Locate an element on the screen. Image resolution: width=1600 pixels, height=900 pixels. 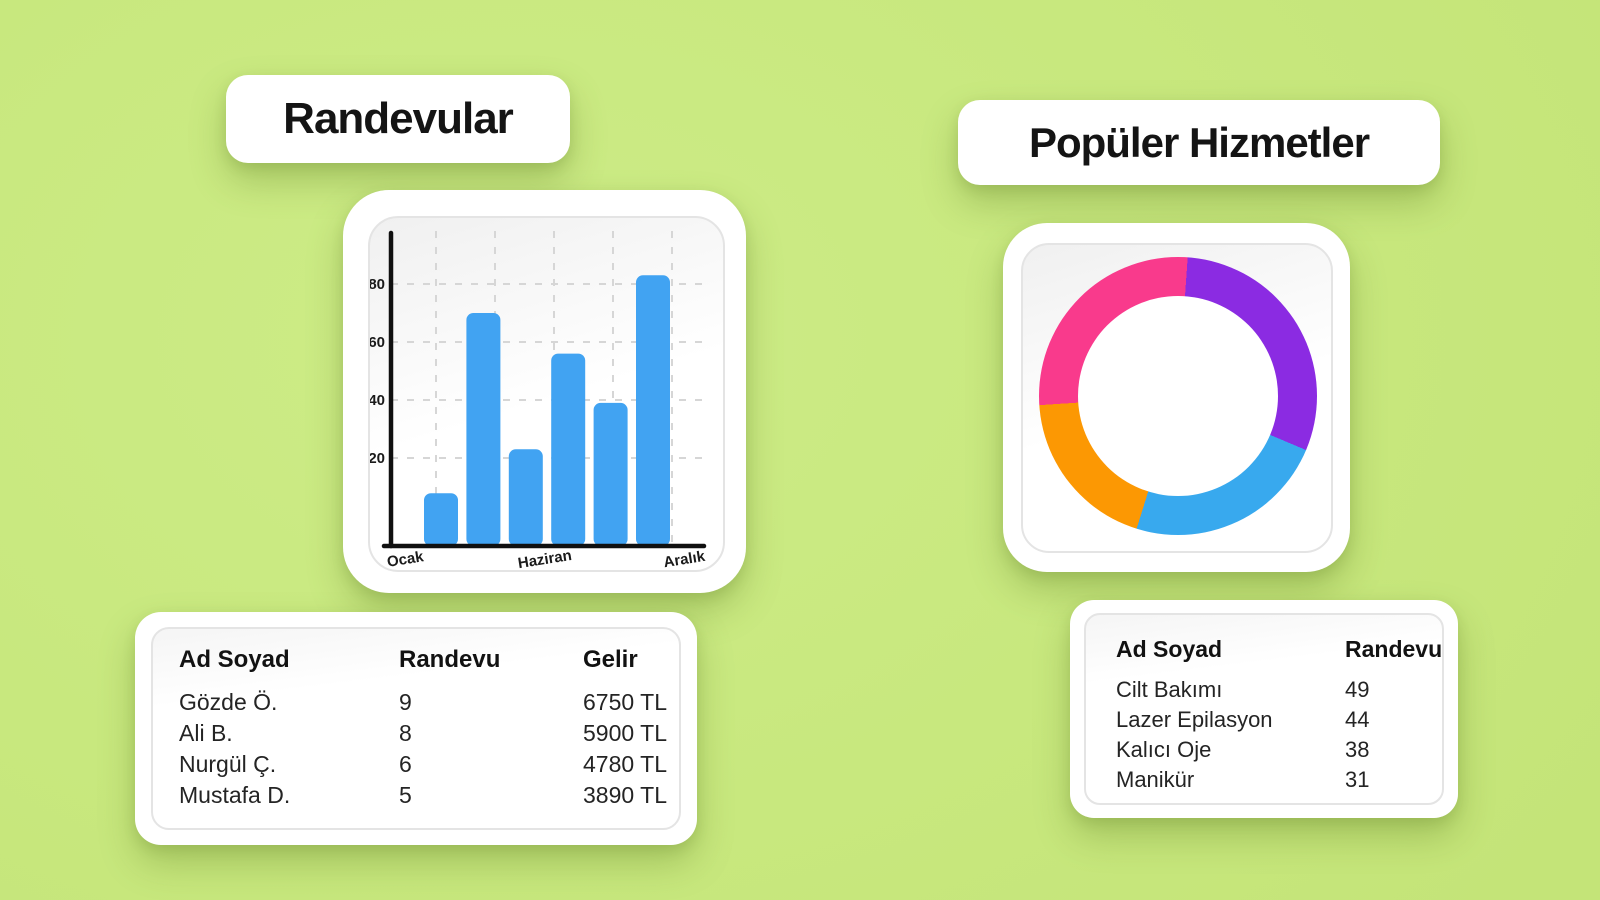
popular-services-title-card: Popüler Hizmetler is located at coordinates (1199, 142).